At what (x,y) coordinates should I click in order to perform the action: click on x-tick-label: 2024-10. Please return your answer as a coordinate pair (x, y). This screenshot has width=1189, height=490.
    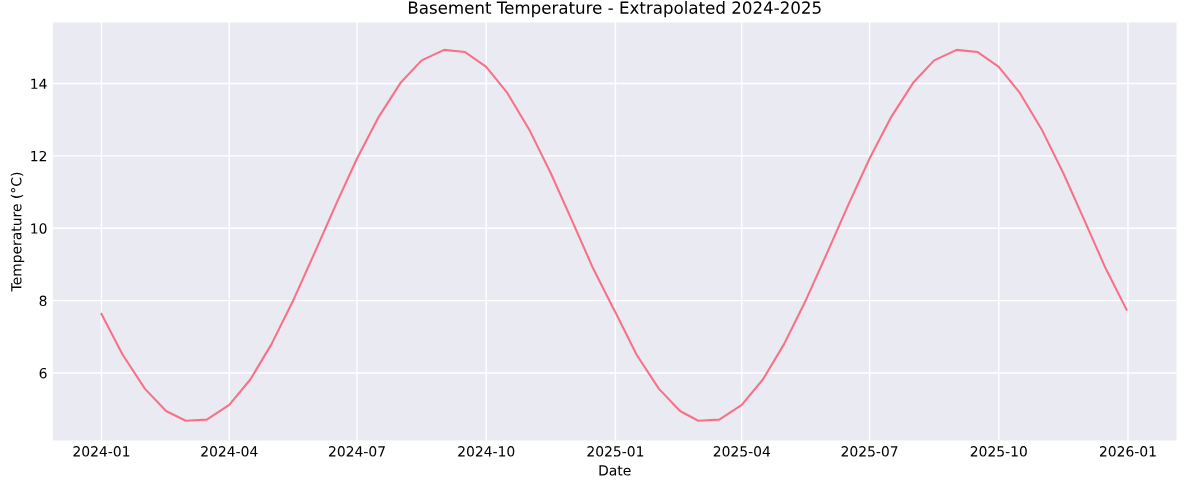
    Looking at the image, I should click on (486, 451).